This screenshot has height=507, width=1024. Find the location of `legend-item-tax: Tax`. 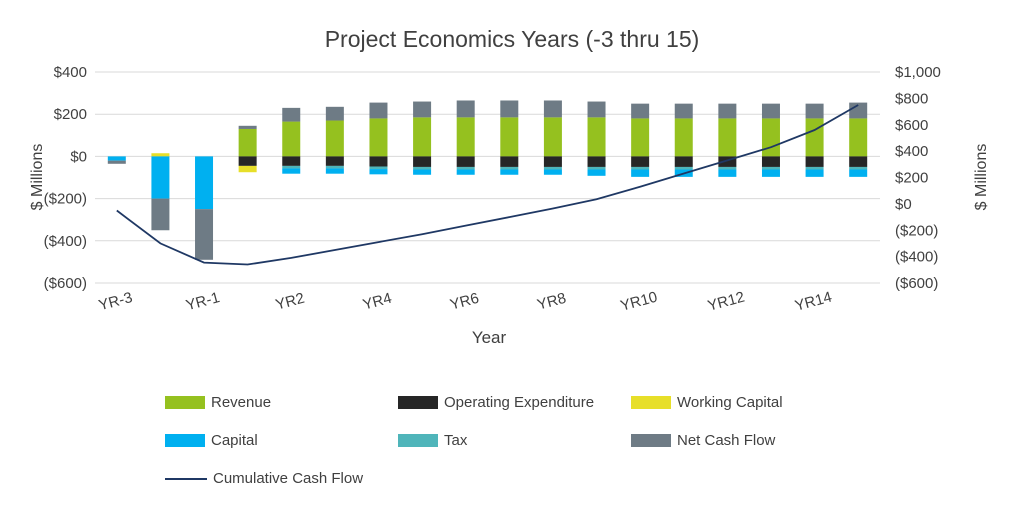

legend-item-tax: Tax is located at coordinates (514, 440).